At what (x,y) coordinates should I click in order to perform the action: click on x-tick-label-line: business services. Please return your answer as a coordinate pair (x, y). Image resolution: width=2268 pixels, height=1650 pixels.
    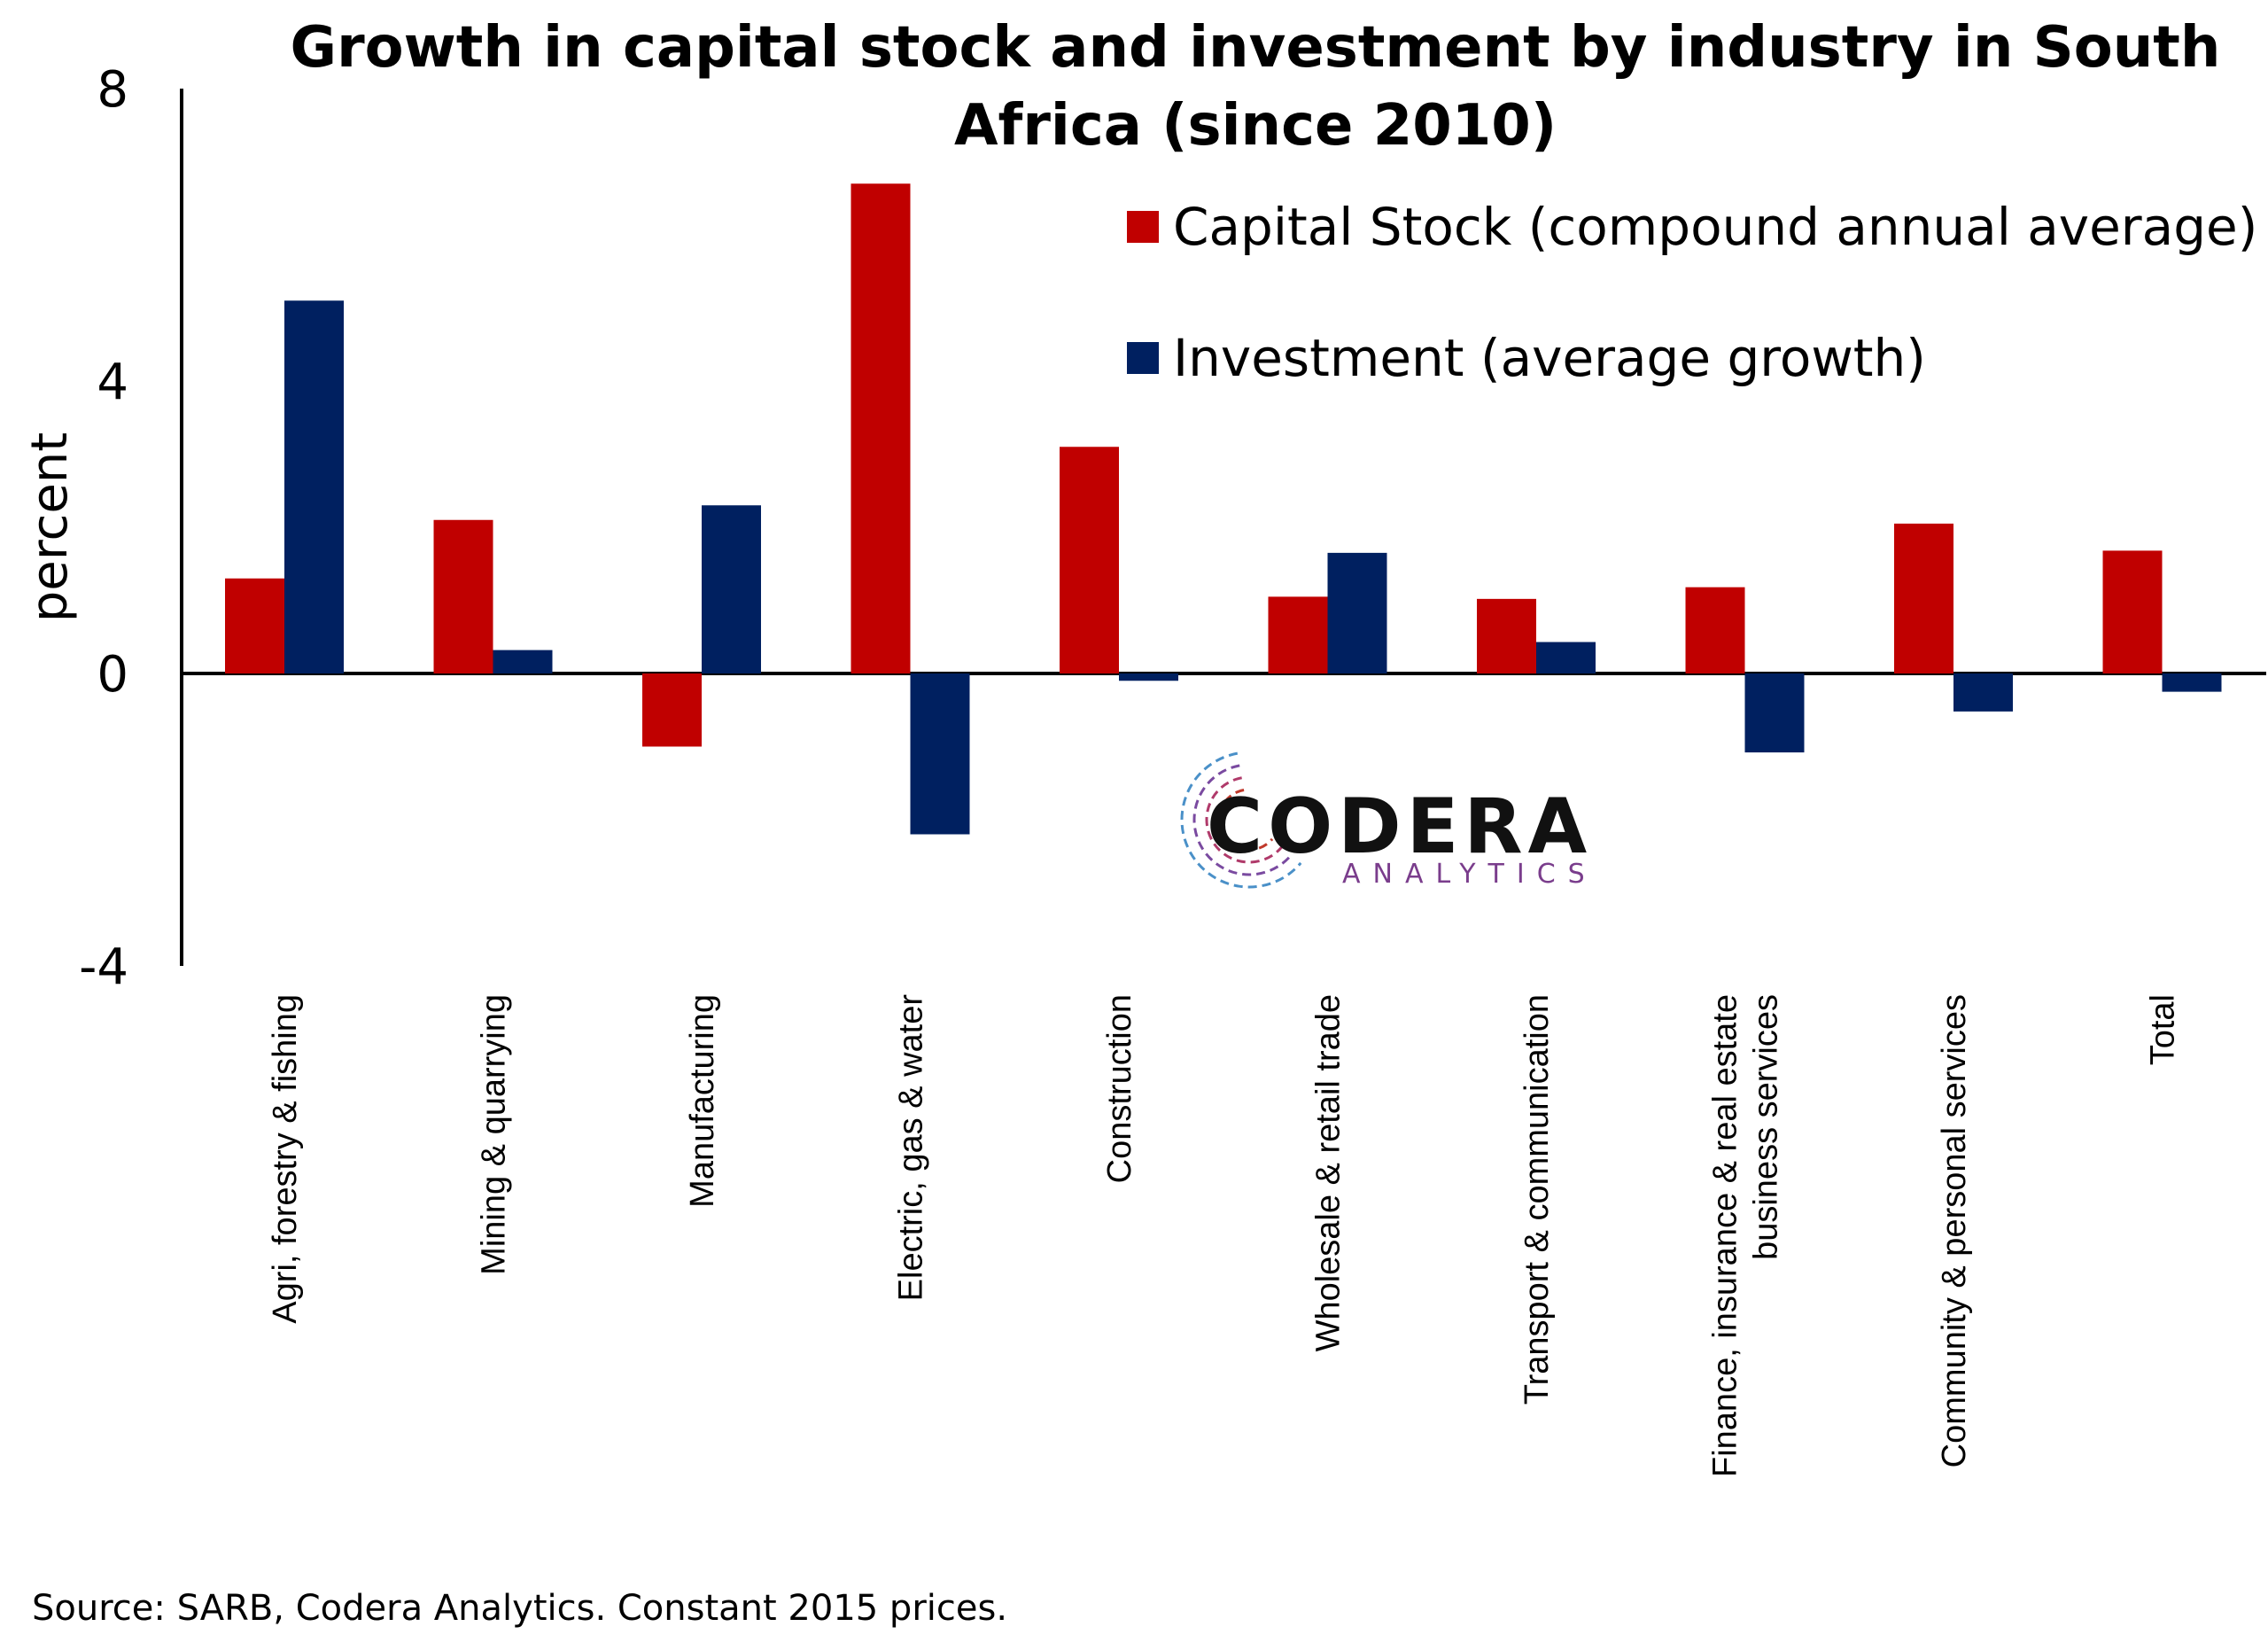
    Looking at the image, I should click on (1766, 1127).